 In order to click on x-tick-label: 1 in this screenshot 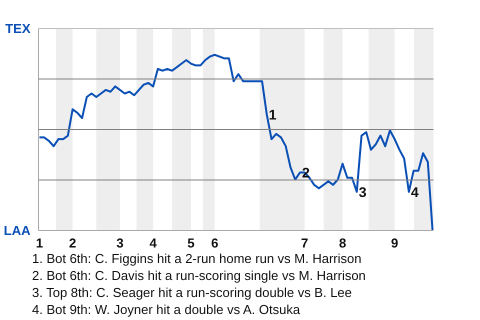, I will do `click(40, 243)`.